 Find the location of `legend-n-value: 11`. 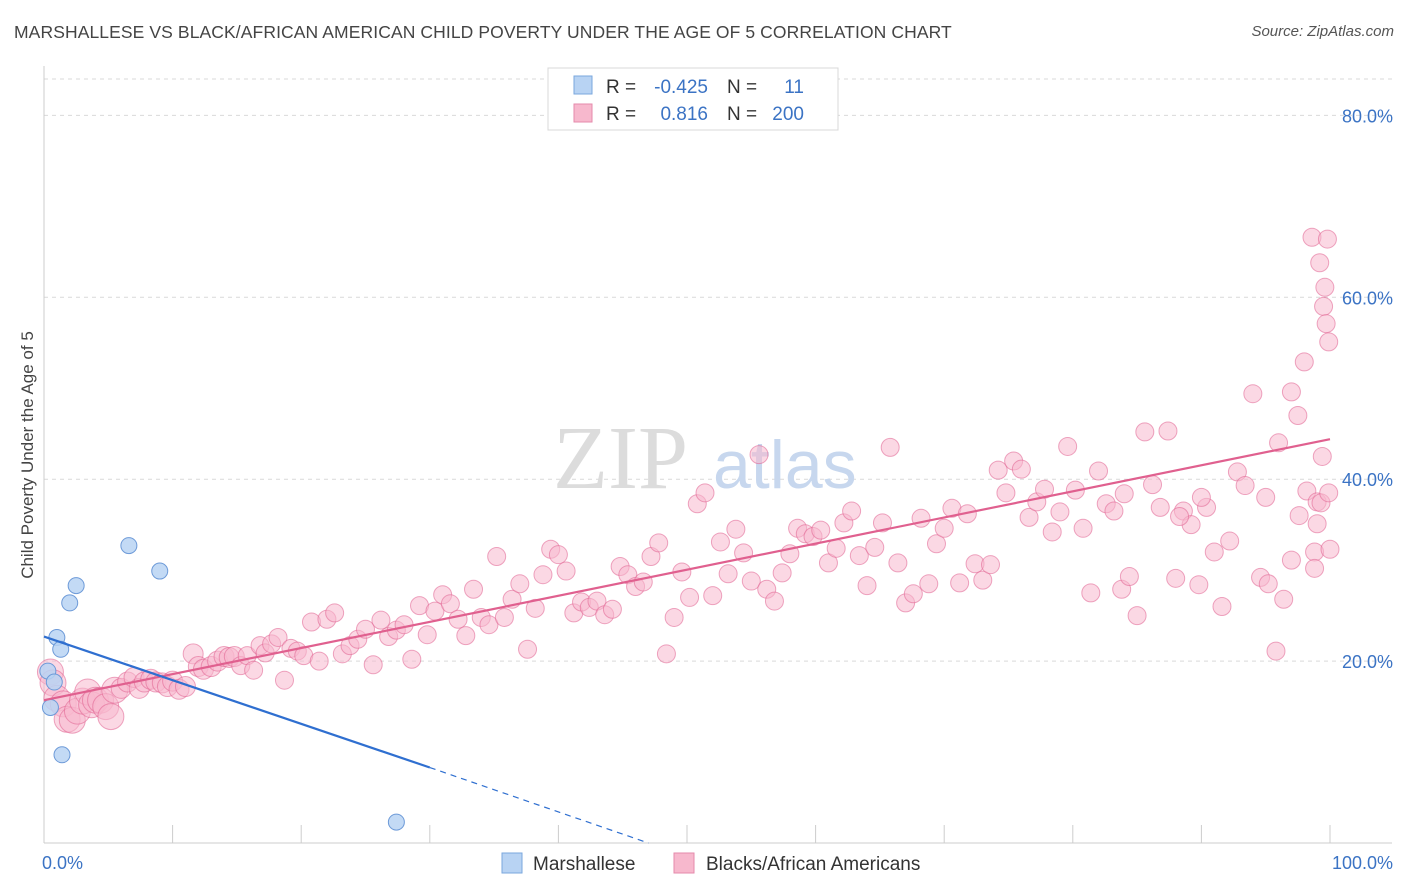

legend-n-value: 11 is located at coordinates (794, 87).